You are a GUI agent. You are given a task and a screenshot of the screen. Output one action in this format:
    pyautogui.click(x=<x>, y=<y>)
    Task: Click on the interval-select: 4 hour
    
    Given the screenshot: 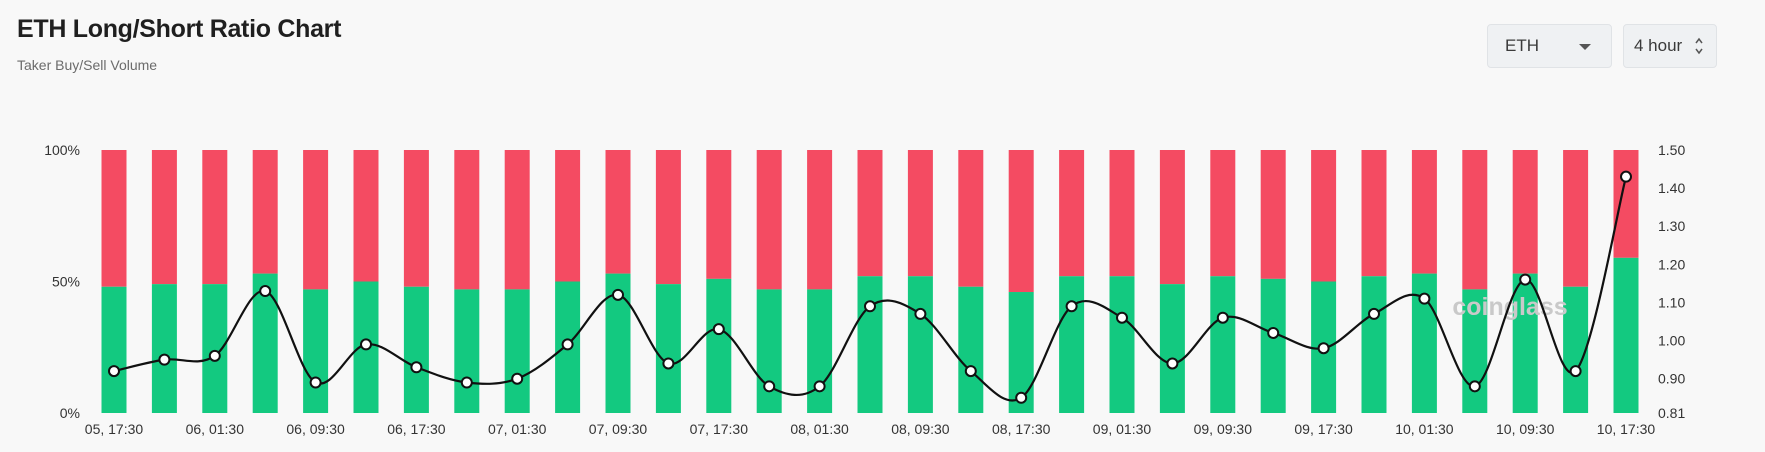 What is the action you would take?
    pyautogui.click(x=1670, y=46)
    